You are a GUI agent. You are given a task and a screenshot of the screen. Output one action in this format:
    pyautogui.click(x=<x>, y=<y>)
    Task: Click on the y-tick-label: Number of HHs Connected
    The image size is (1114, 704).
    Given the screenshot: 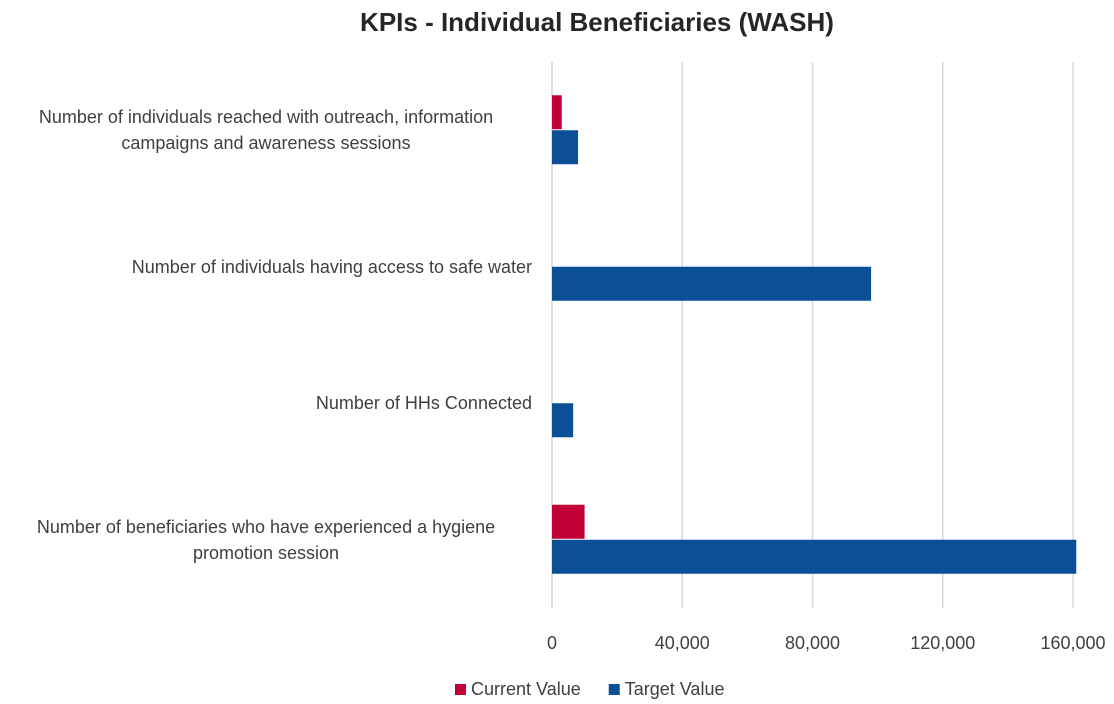 What is the action you would take?
    pyautogui.click(x=266, y=403)
    